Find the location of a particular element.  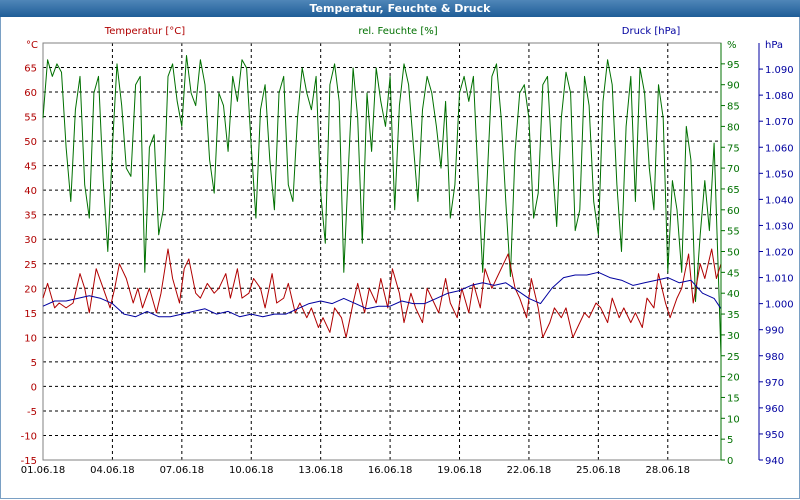

temperature-tick-label: 50 is located at coordinates (30, 142).